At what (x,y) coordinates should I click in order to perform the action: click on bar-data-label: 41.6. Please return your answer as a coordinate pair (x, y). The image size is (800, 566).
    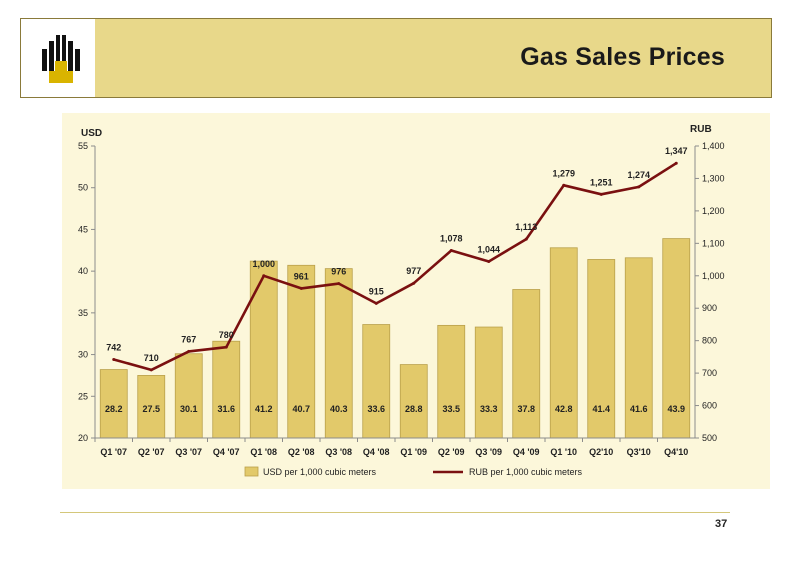
    Looking at the image, I should click on (639, 409).